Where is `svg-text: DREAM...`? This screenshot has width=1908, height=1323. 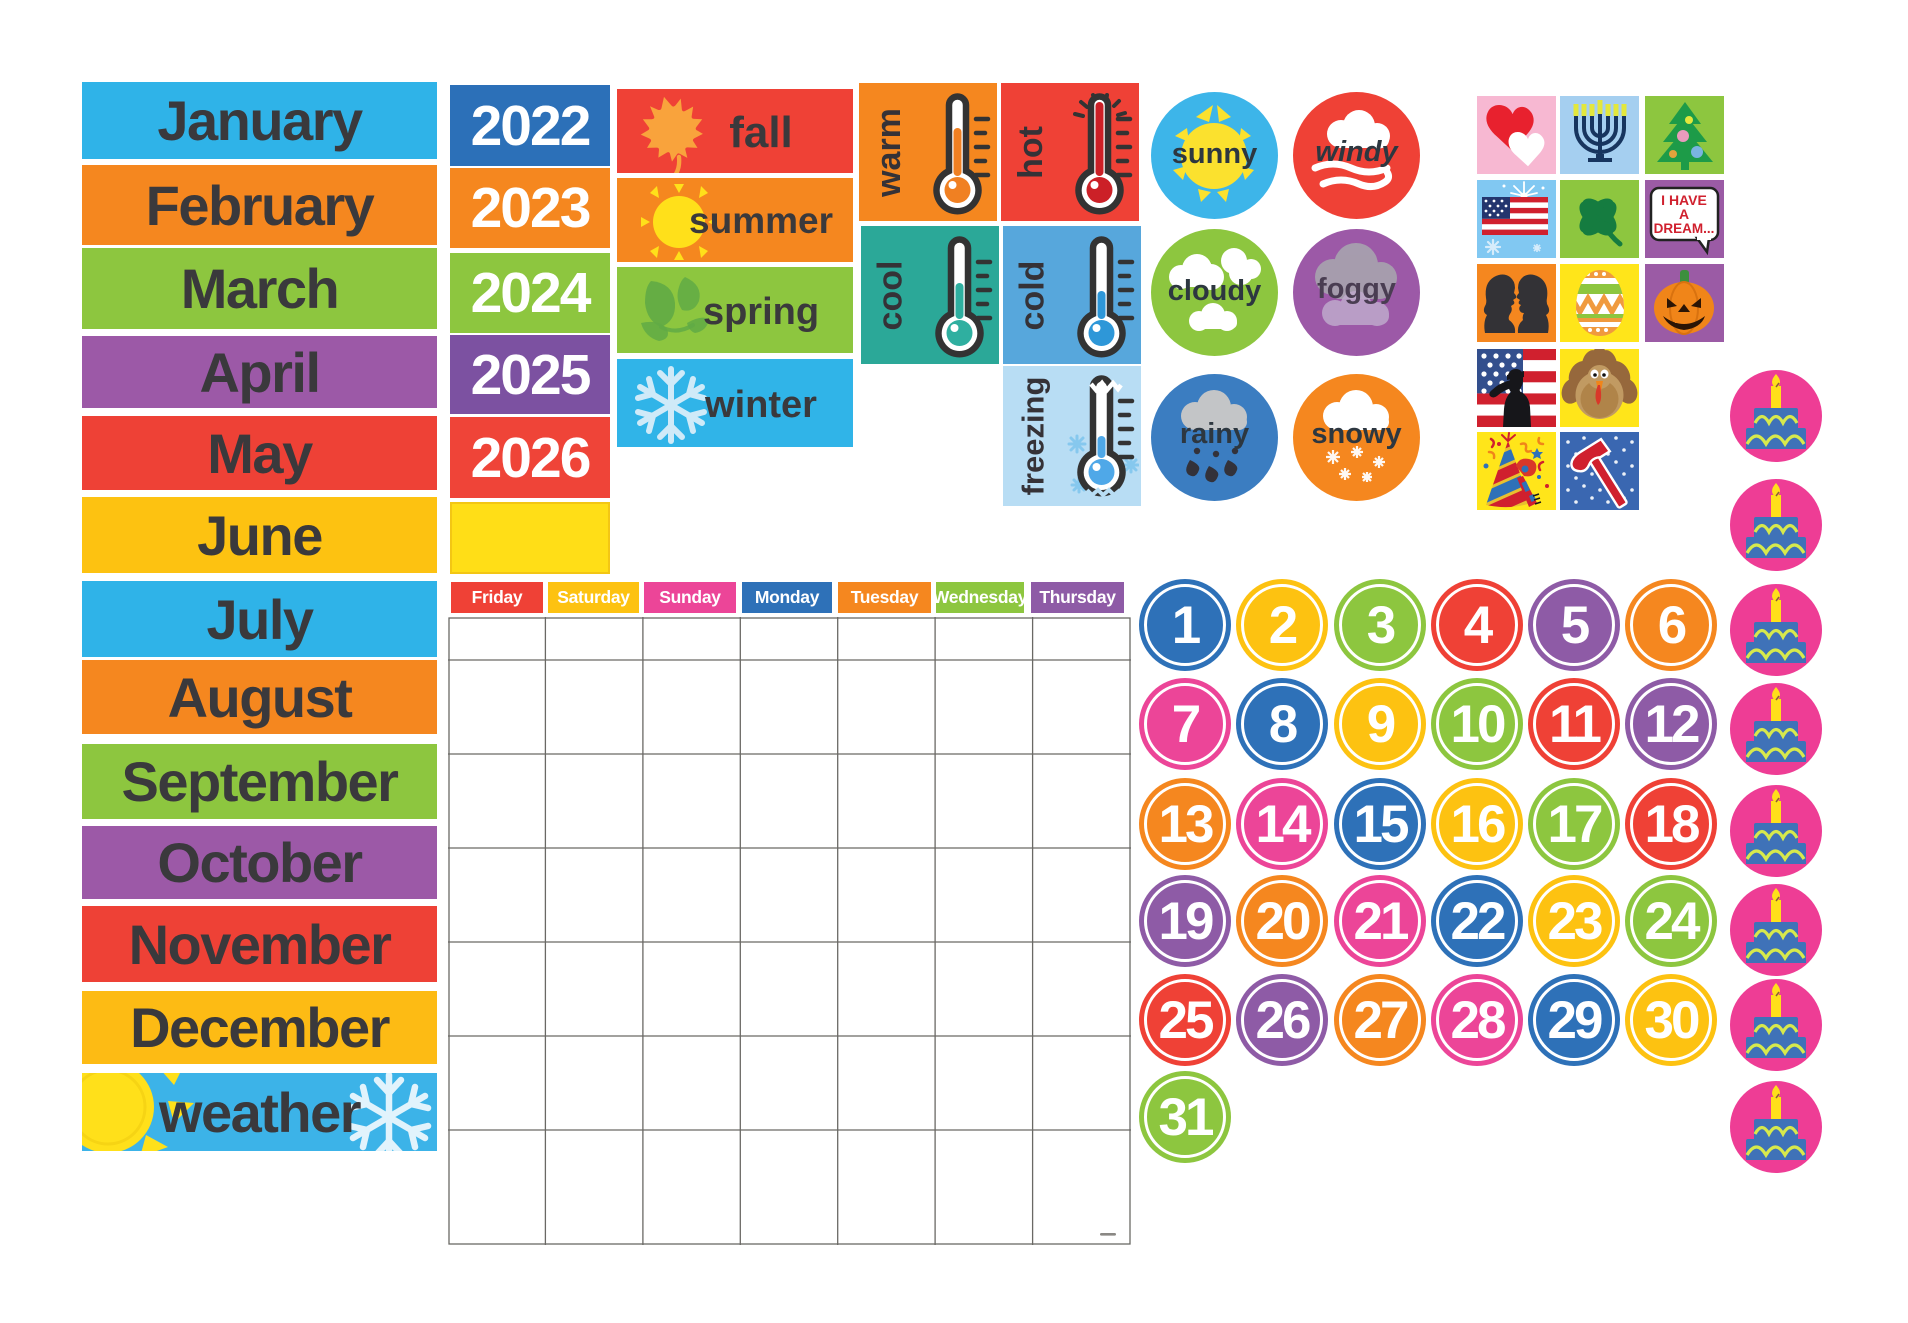
svg-text: DREAM... is located at coordinates (1684, 228).